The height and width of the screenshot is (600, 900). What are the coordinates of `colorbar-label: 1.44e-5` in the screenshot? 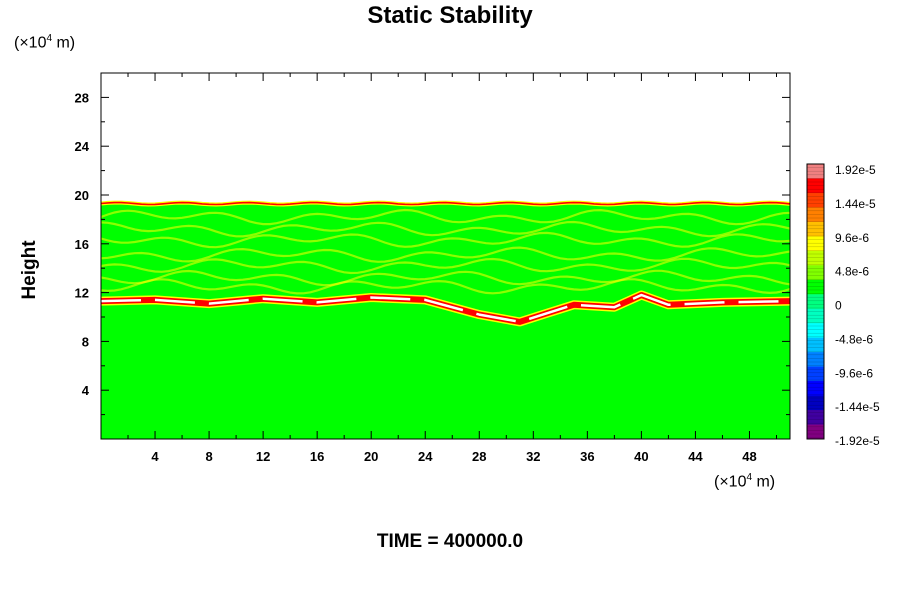 It's located at (855, 204).